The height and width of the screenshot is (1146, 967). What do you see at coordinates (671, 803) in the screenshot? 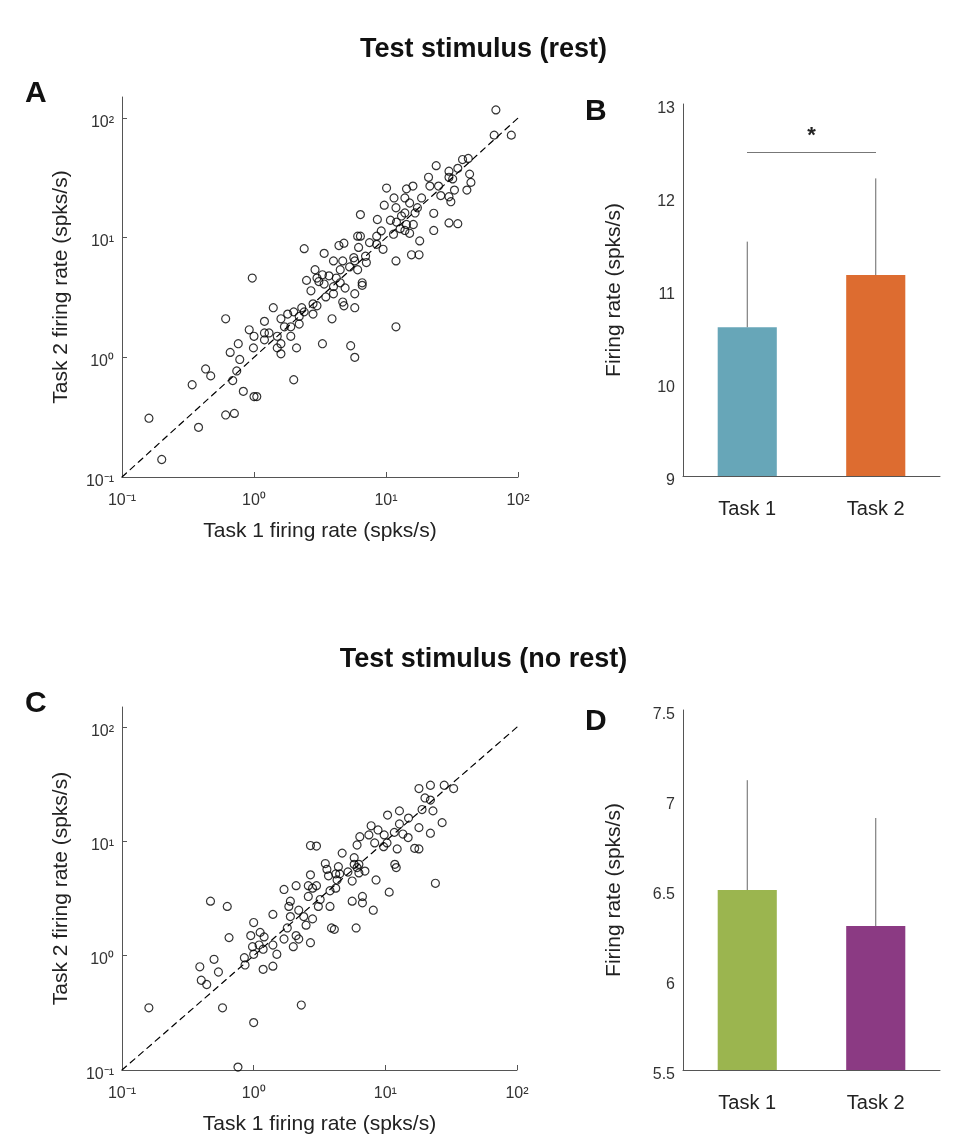
I see `y-tick-label: 7` at bounding box center [671, 803].